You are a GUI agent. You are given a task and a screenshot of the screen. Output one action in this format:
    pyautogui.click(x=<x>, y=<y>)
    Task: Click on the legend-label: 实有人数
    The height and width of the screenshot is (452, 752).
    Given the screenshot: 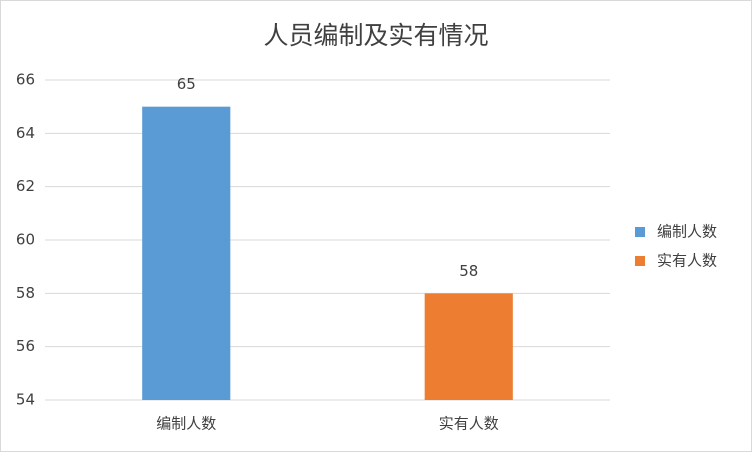 What is the action you would take?
    pyautogui.click(x=687, y=261)
    